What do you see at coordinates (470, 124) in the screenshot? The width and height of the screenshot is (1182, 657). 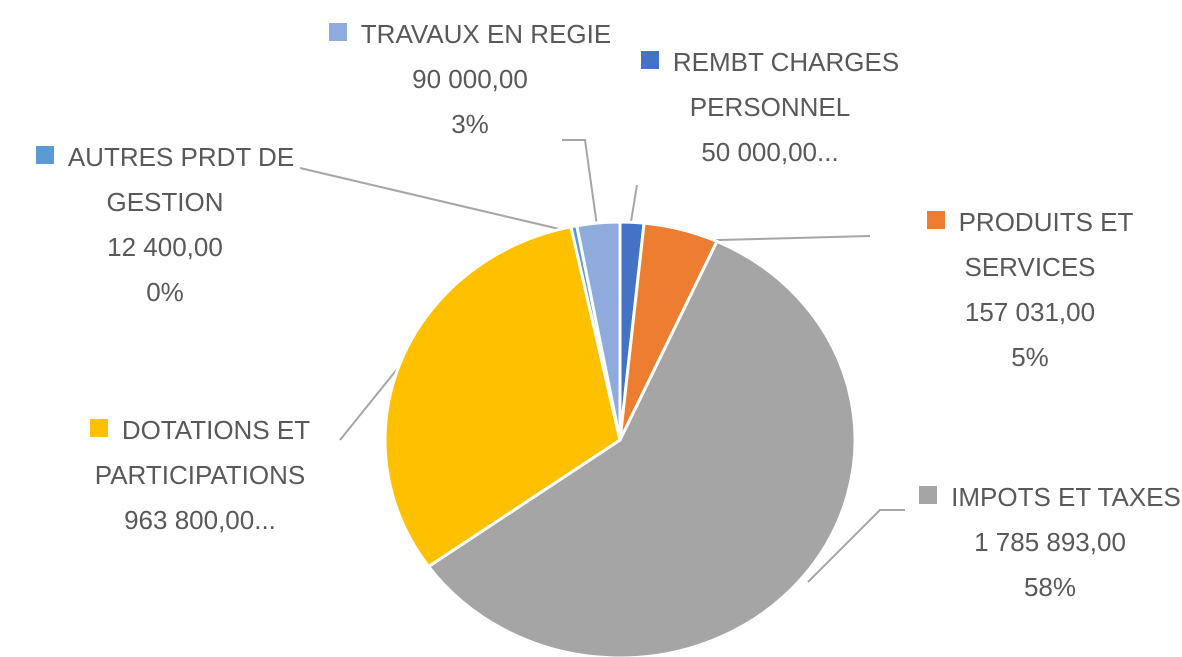 I see `percent-label: 3%` at bounding box center [470, 124].